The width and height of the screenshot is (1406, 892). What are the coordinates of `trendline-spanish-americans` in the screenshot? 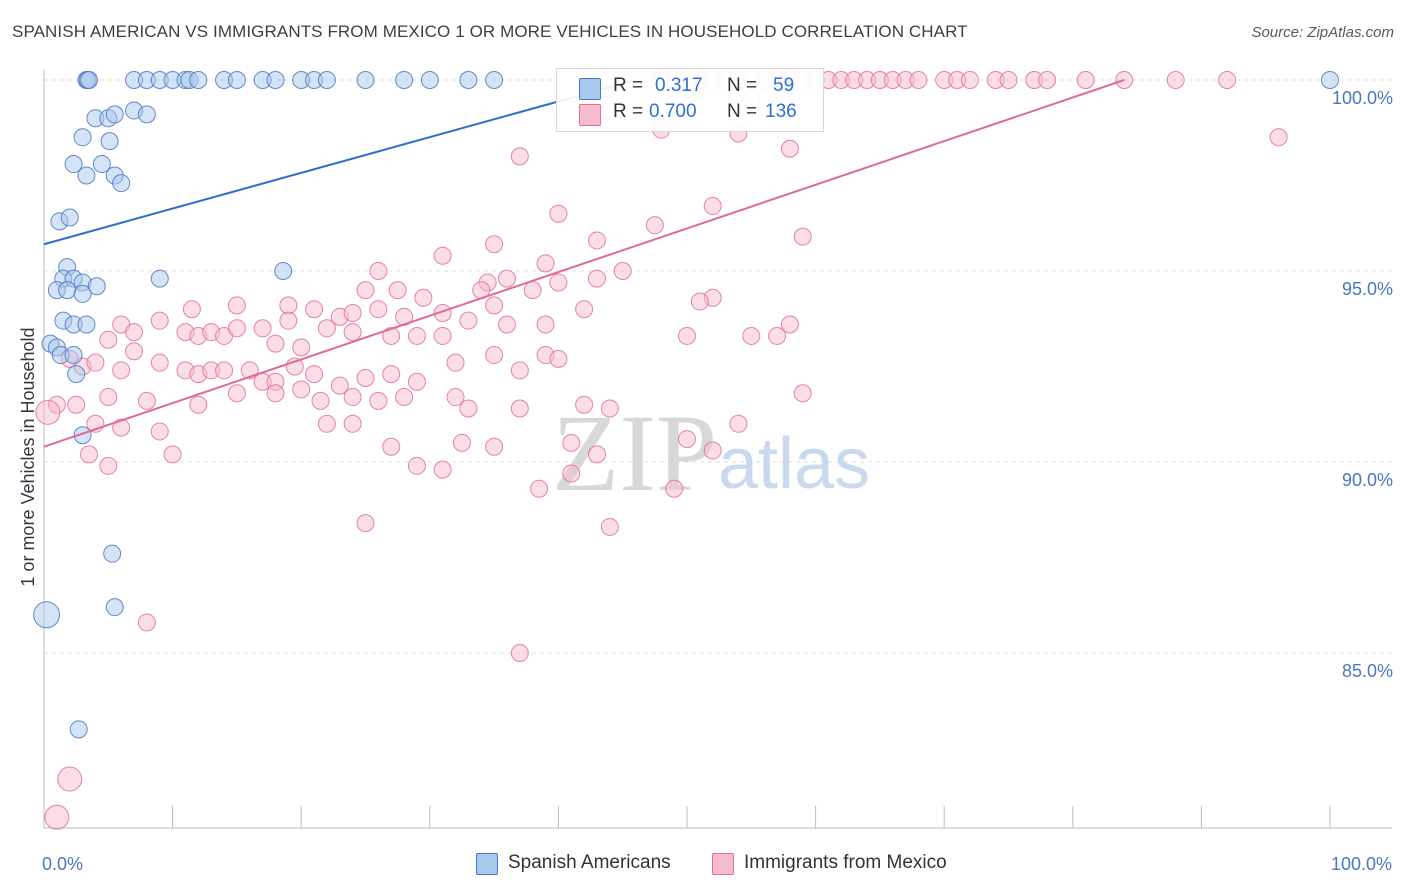 It's located at (339, 162).